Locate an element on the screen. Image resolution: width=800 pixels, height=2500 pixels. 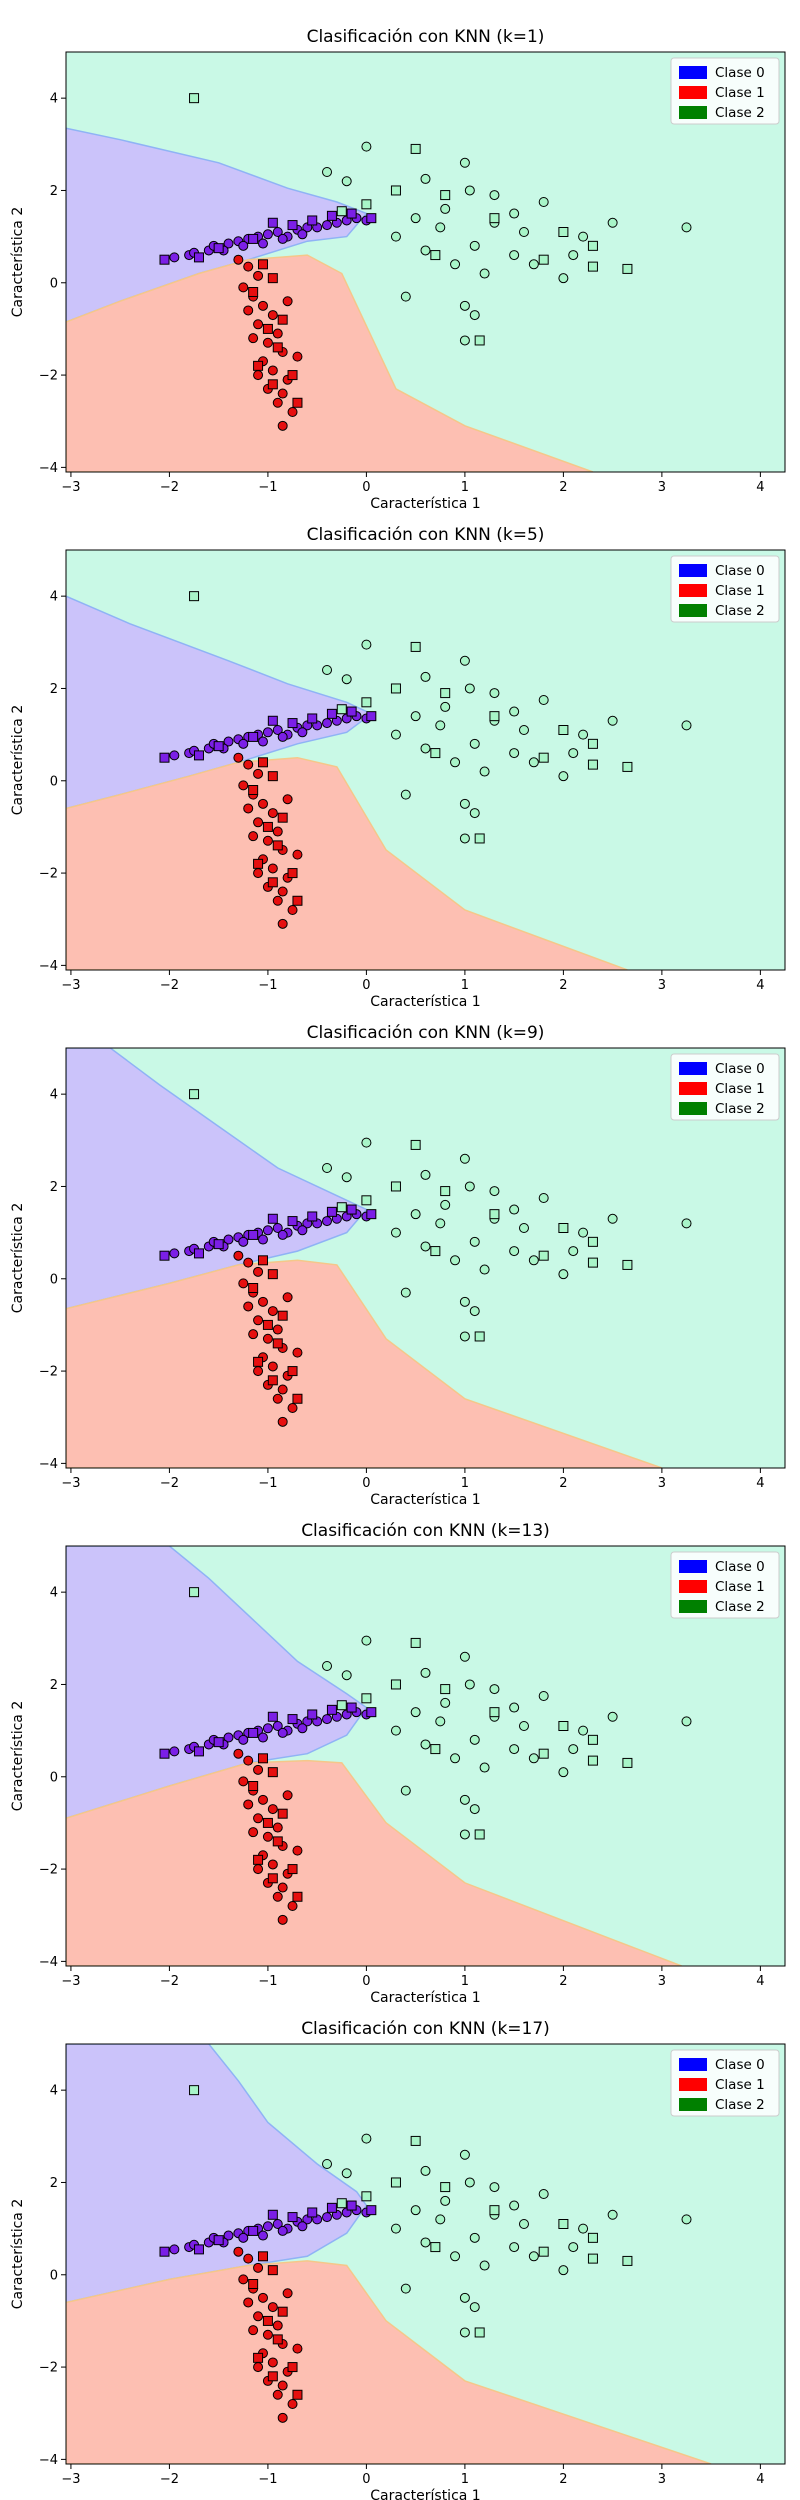
legend-label-0: Clase 0 is located at coordinates (740, 1069).